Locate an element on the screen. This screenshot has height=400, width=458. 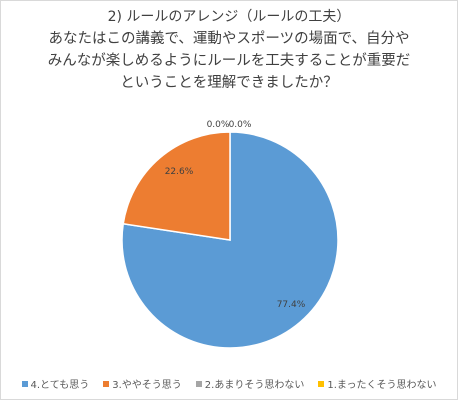
data-label-4: 0.0% is located at coordinates (240, 125).